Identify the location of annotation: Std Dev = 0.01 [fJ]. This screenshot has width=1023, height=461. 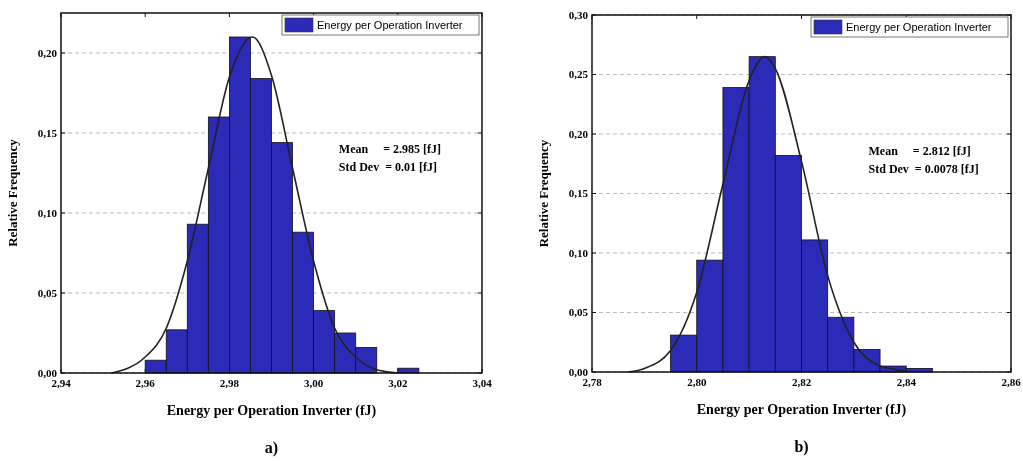
(388, 167).